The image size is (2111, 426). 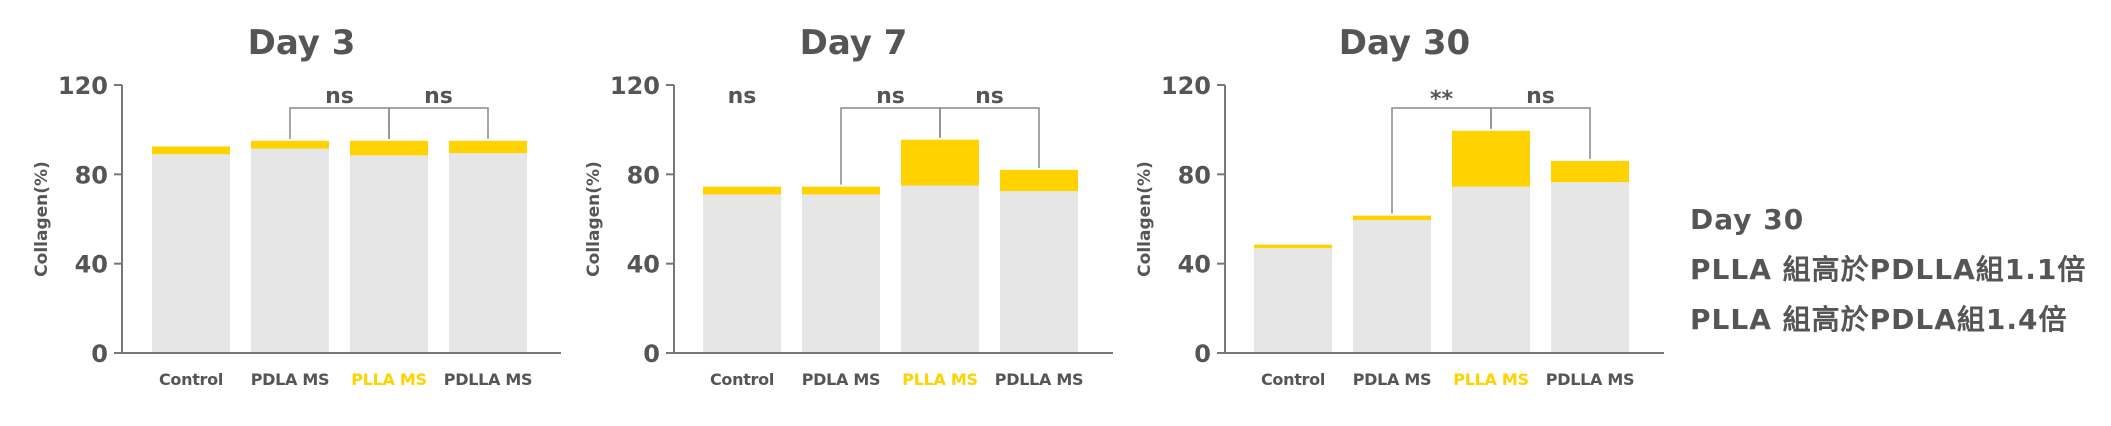 What do you see at coordinates (339, 96) in the screenshot?
I see `chart-1-significance-label-1: ns` at bounding box center [339, 96].